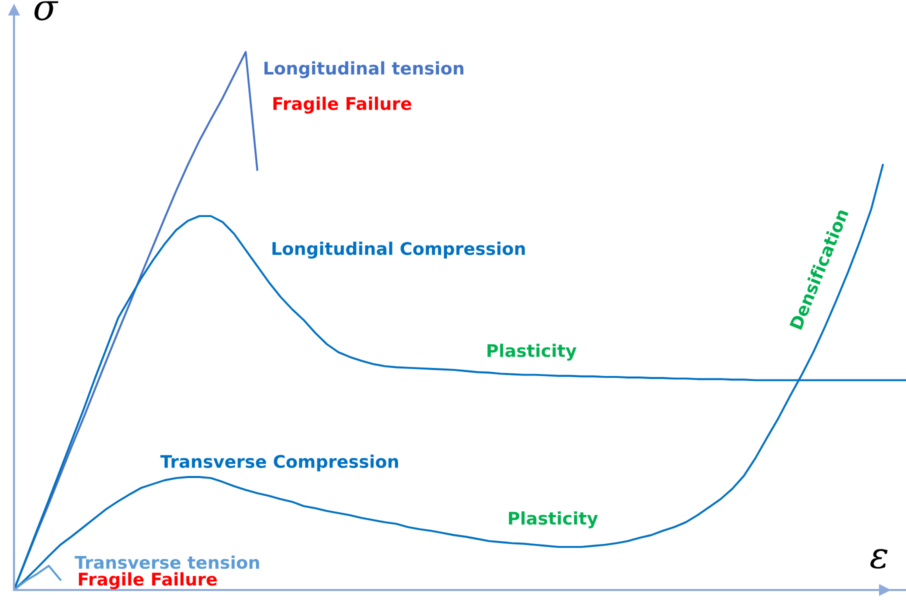  What do you see at coordinates (398, 250) in the screenshot?
I see `series-label: Longitudinal Compression` at bounding box center [398, 250].